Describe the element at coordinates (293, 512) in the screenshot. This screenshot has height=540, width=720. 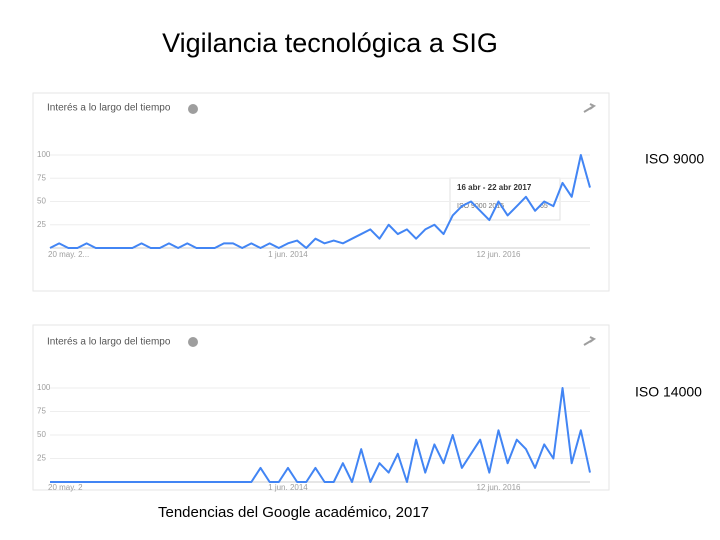
I see `caption: Tendencias del Google académico, 2017` at that location.